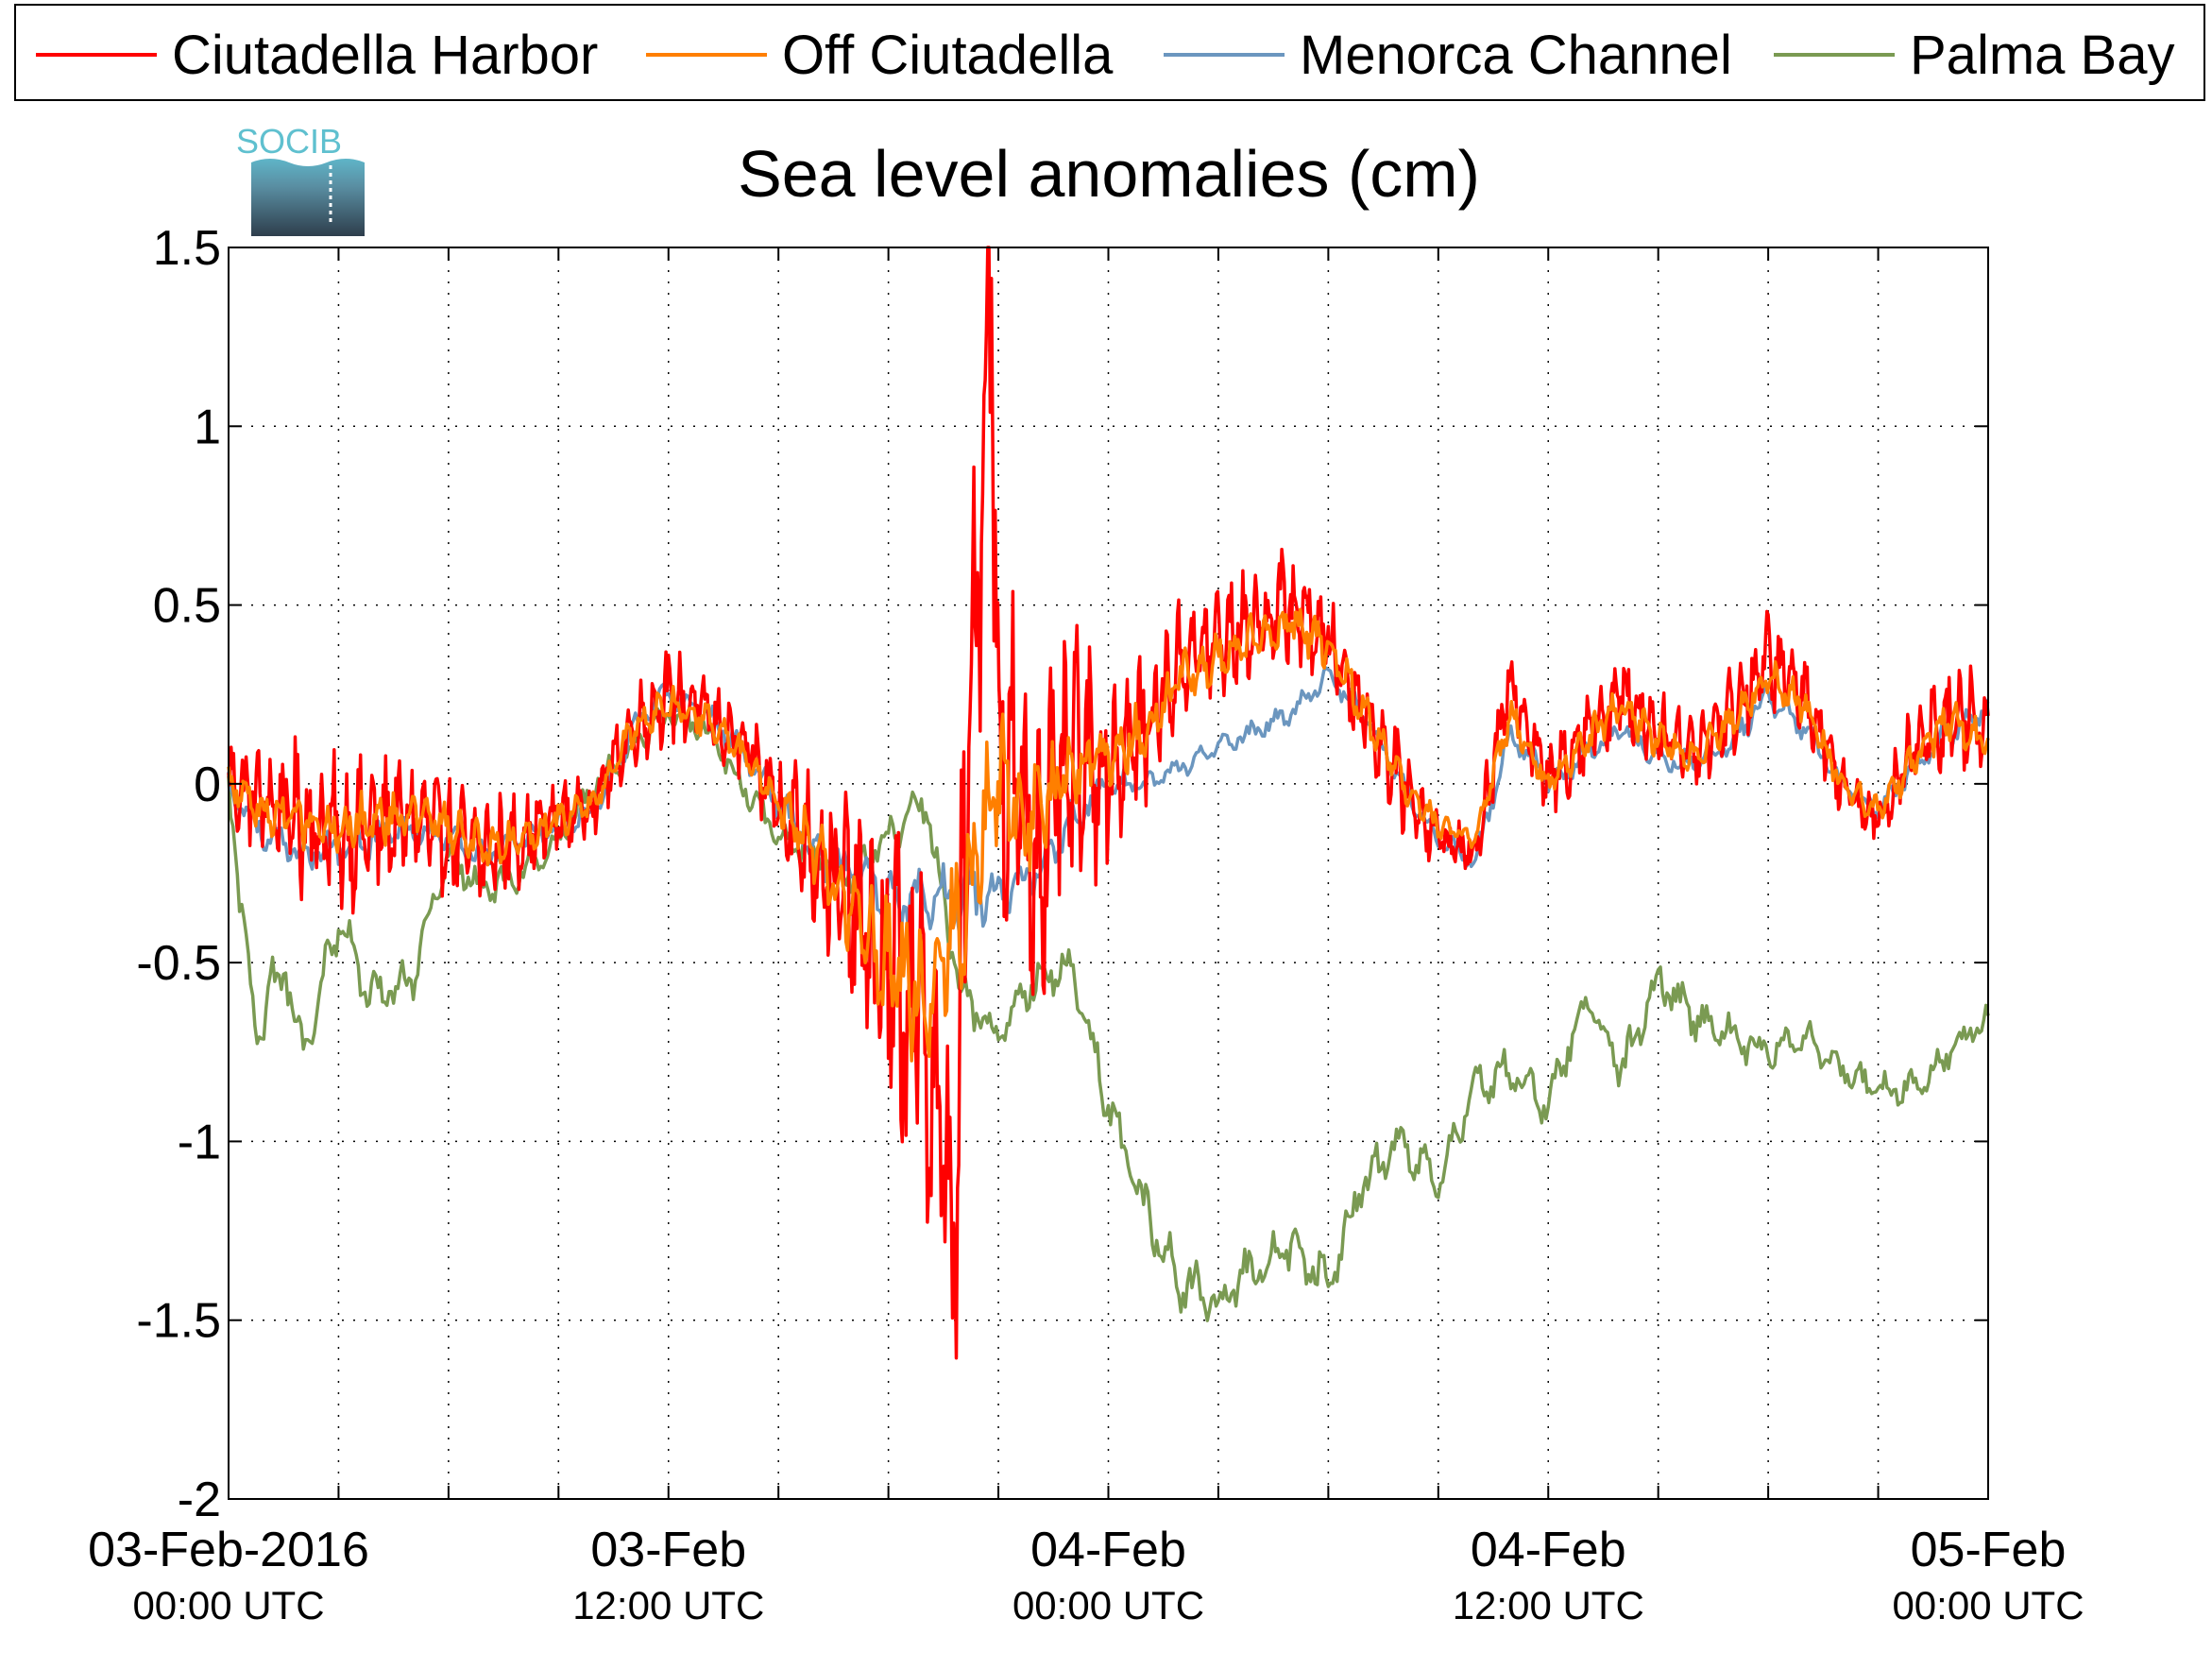  Describe the element at coordinates (308, 198) in the screenshot. I see `logo-wave` at that location.